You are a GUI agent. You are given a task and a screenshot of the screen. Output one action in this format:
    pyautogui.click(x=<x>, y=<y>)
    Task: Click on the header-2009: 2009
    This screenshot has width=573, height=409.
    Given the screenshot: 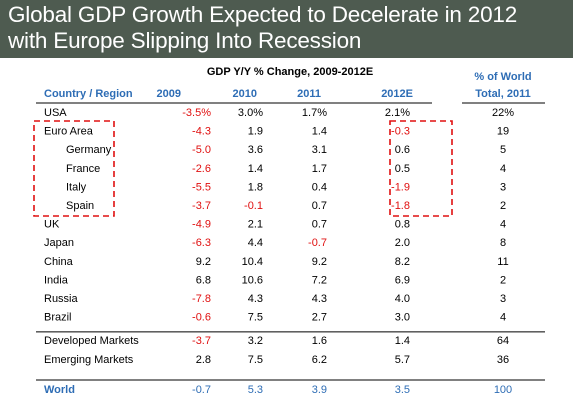 What is the action you would take?
    pyautogui.click(x=169, y=94)
    